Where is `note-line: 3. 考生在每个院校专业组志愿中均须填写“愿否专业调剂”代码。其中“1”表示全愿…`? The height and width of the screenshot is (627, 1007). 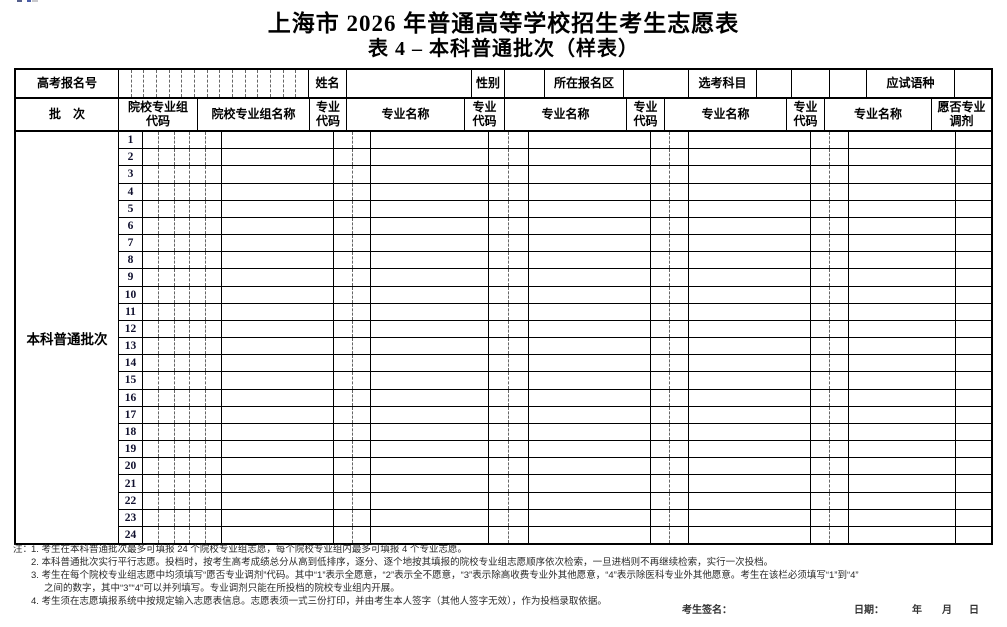
note-line: 3. 考生在每个院校专业组志愿中均须填写“愿否专业调剂”代码。其中“1”表示全愿… is located at coordinates (445, 575).